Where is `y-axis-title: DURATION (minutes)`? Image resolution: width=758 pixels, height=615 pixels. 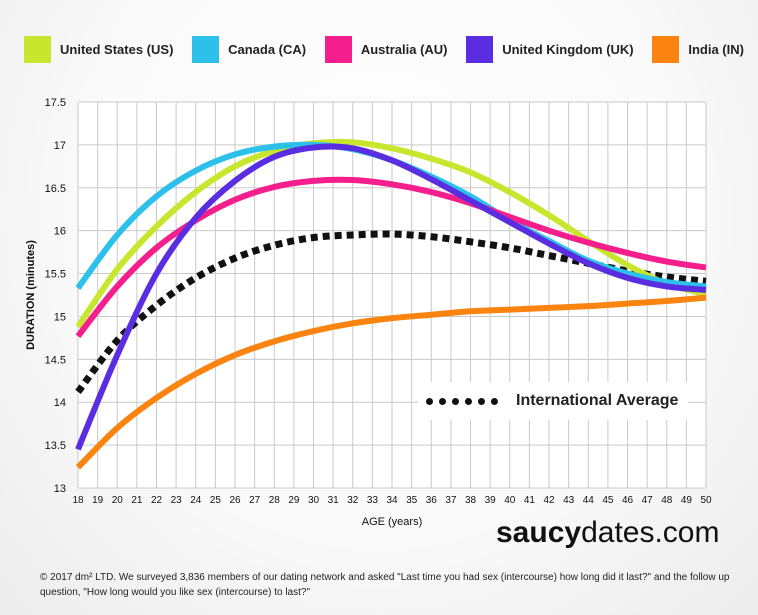
y-axis-title: DURATION (minutes) is located at coordinates (31, 295).